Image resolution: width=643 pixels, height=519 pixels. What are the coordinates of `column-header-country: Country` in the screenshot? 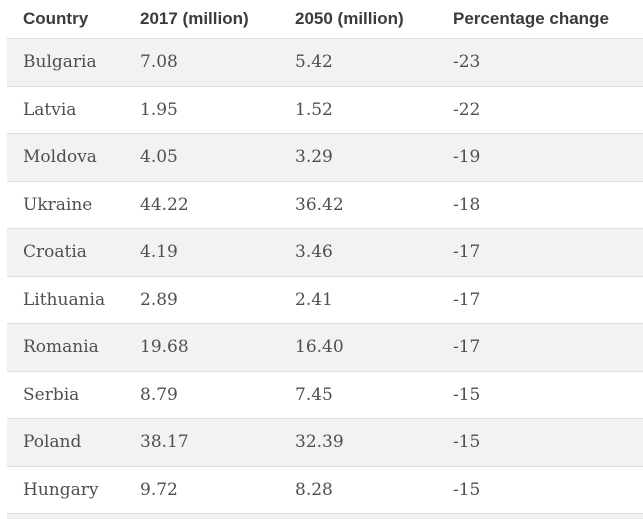 It's located at (65, 19).